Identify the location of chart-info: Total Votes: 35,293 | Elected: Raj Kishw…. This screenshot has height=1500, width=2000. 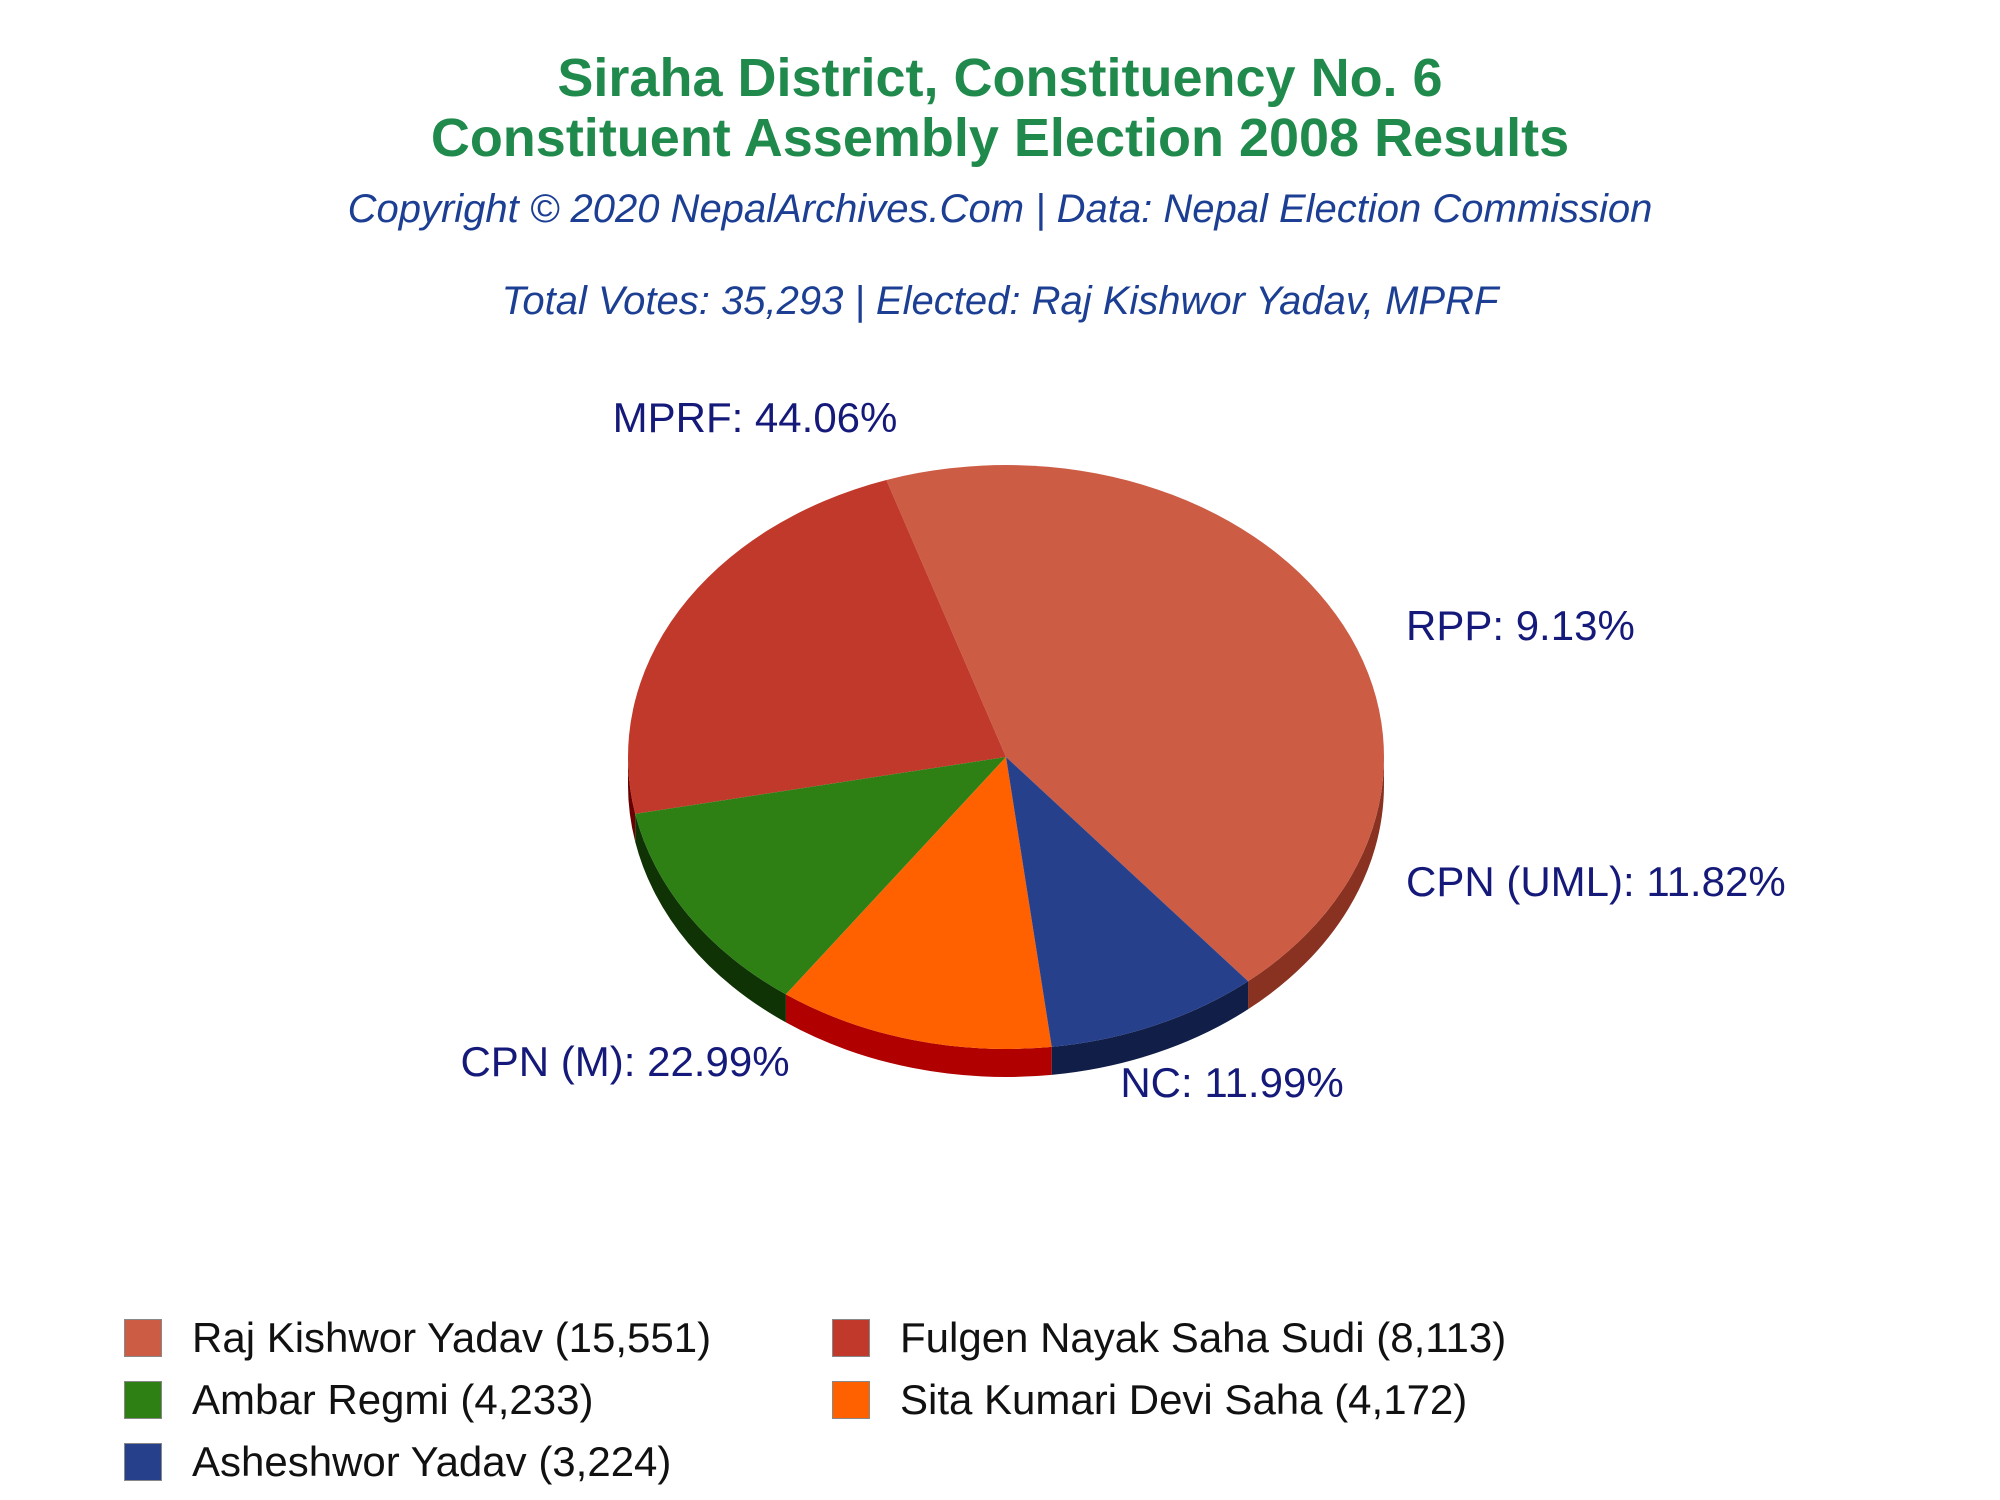
(1000, 301).